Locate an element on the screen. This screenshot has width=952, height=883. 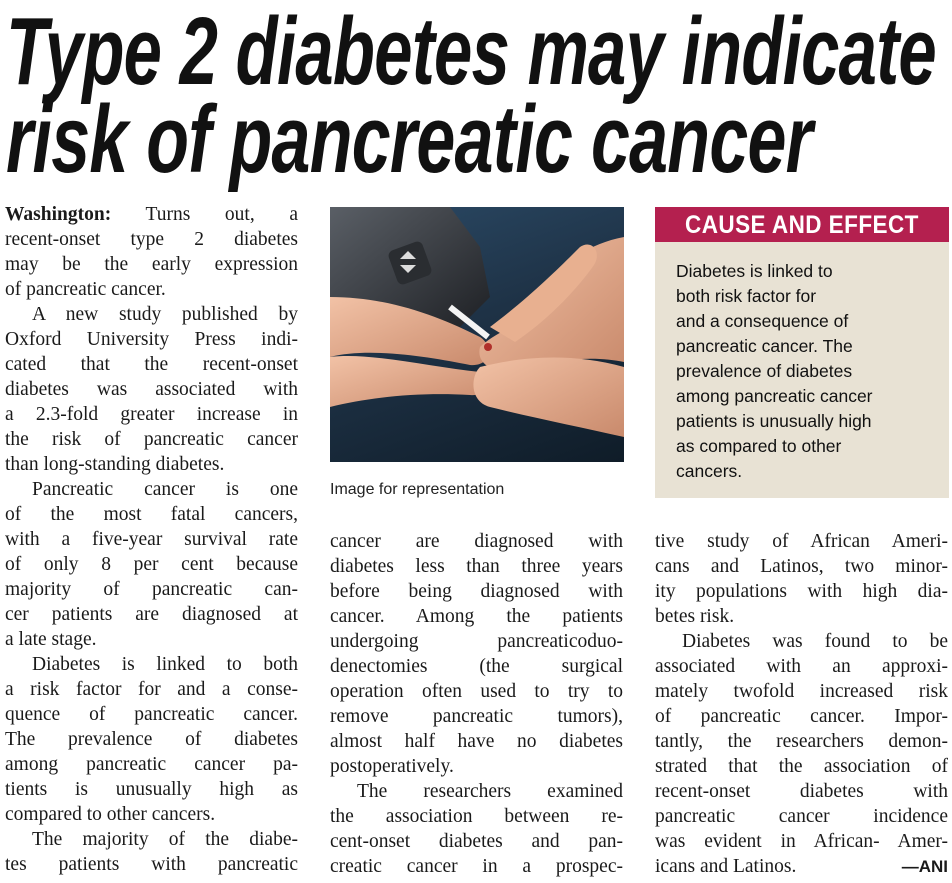
article-line-text: tes patients with pancreatic is located at coordinates (151, 864).